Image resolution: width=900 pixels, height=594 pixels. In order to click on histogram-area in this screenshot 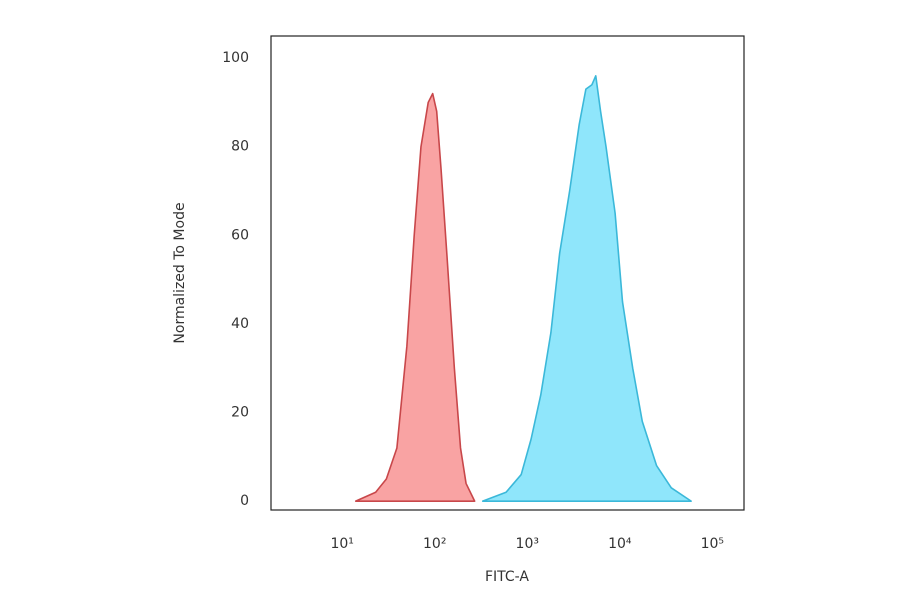, I will do `click(415, 297)`.